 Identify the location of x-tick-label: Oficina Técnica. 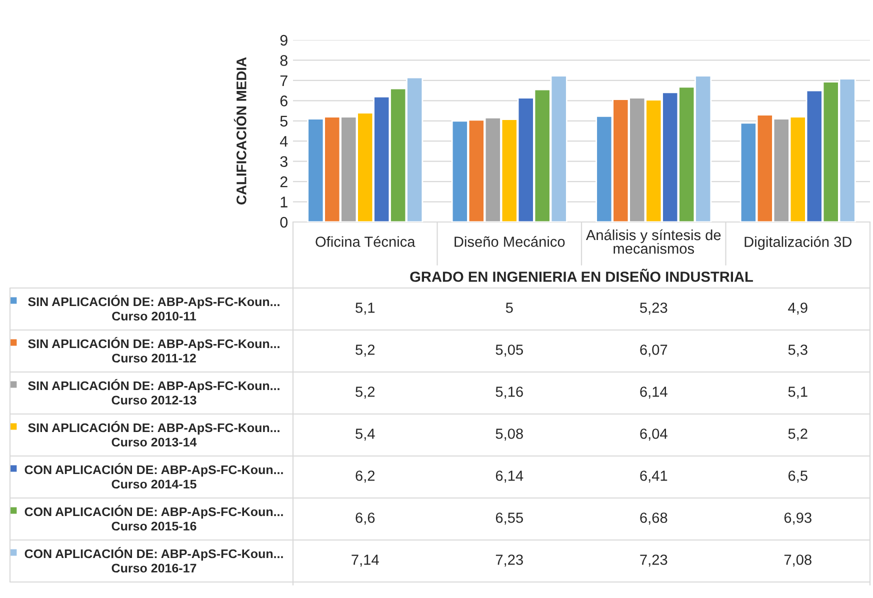
(366, 241).